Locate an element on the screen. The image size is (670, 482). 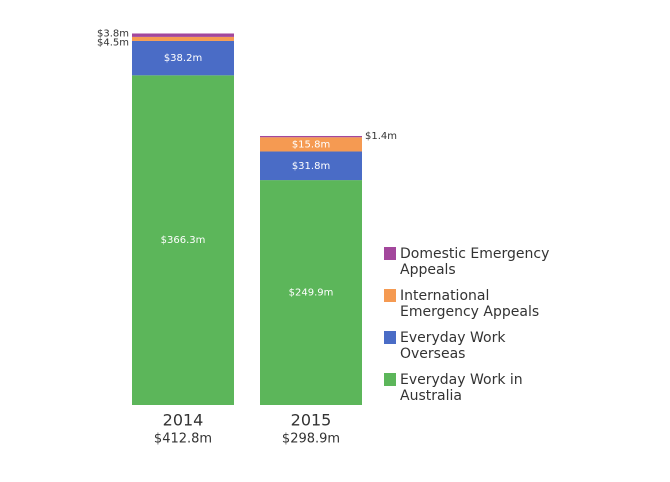
value-label: $38.2m is located at coordinates (183, 58).